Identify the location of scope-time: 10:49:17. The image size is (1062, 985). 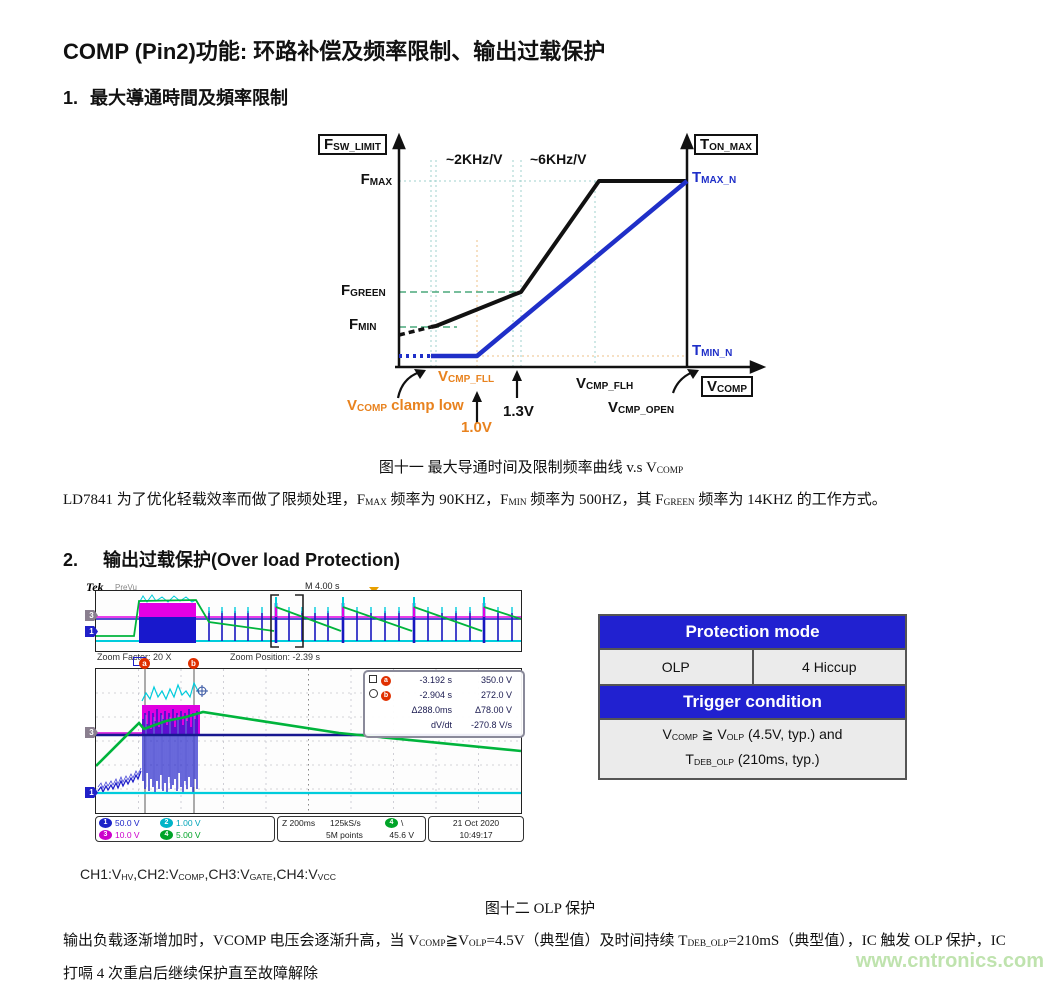
(476, 835).